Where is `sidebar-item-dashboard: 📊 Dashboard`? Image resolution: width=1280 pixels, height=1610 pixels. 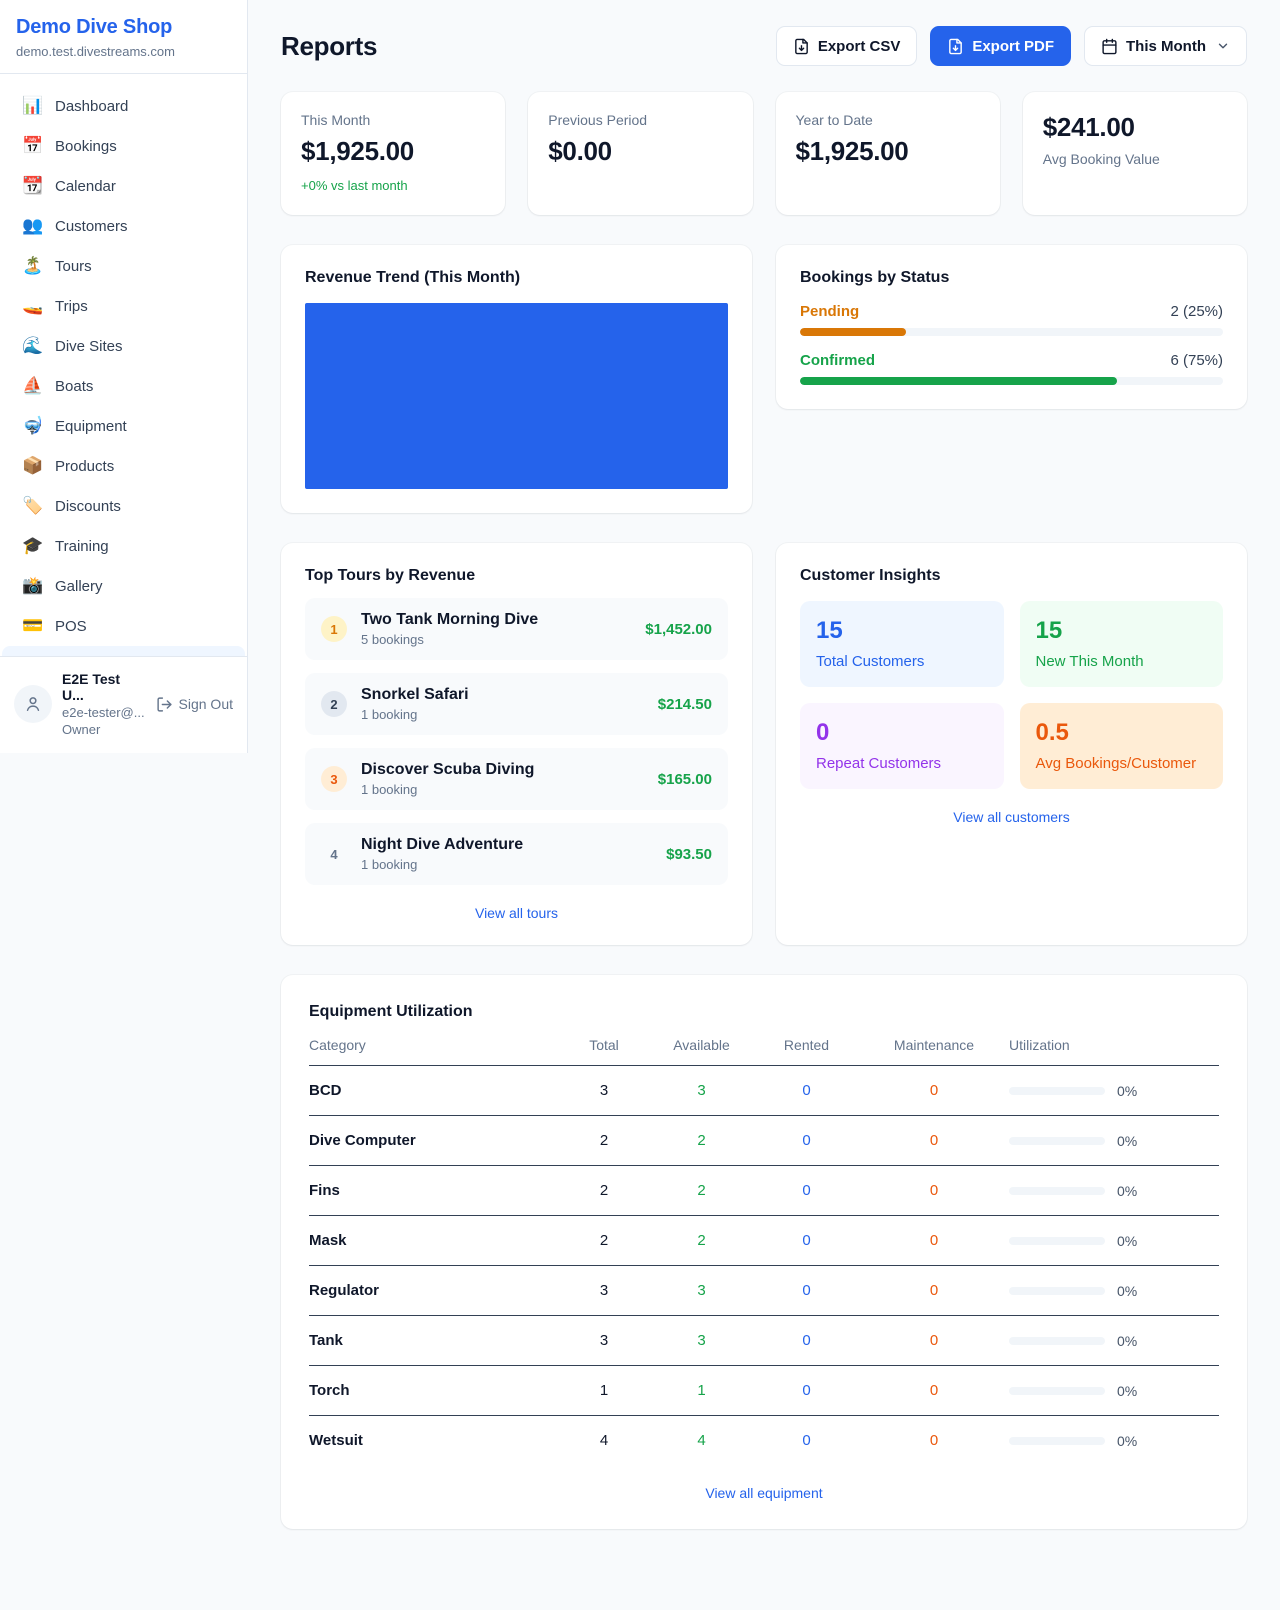
sidebar-item-dashboard: 📊 Dashboard is located at coordinates (123, 106).